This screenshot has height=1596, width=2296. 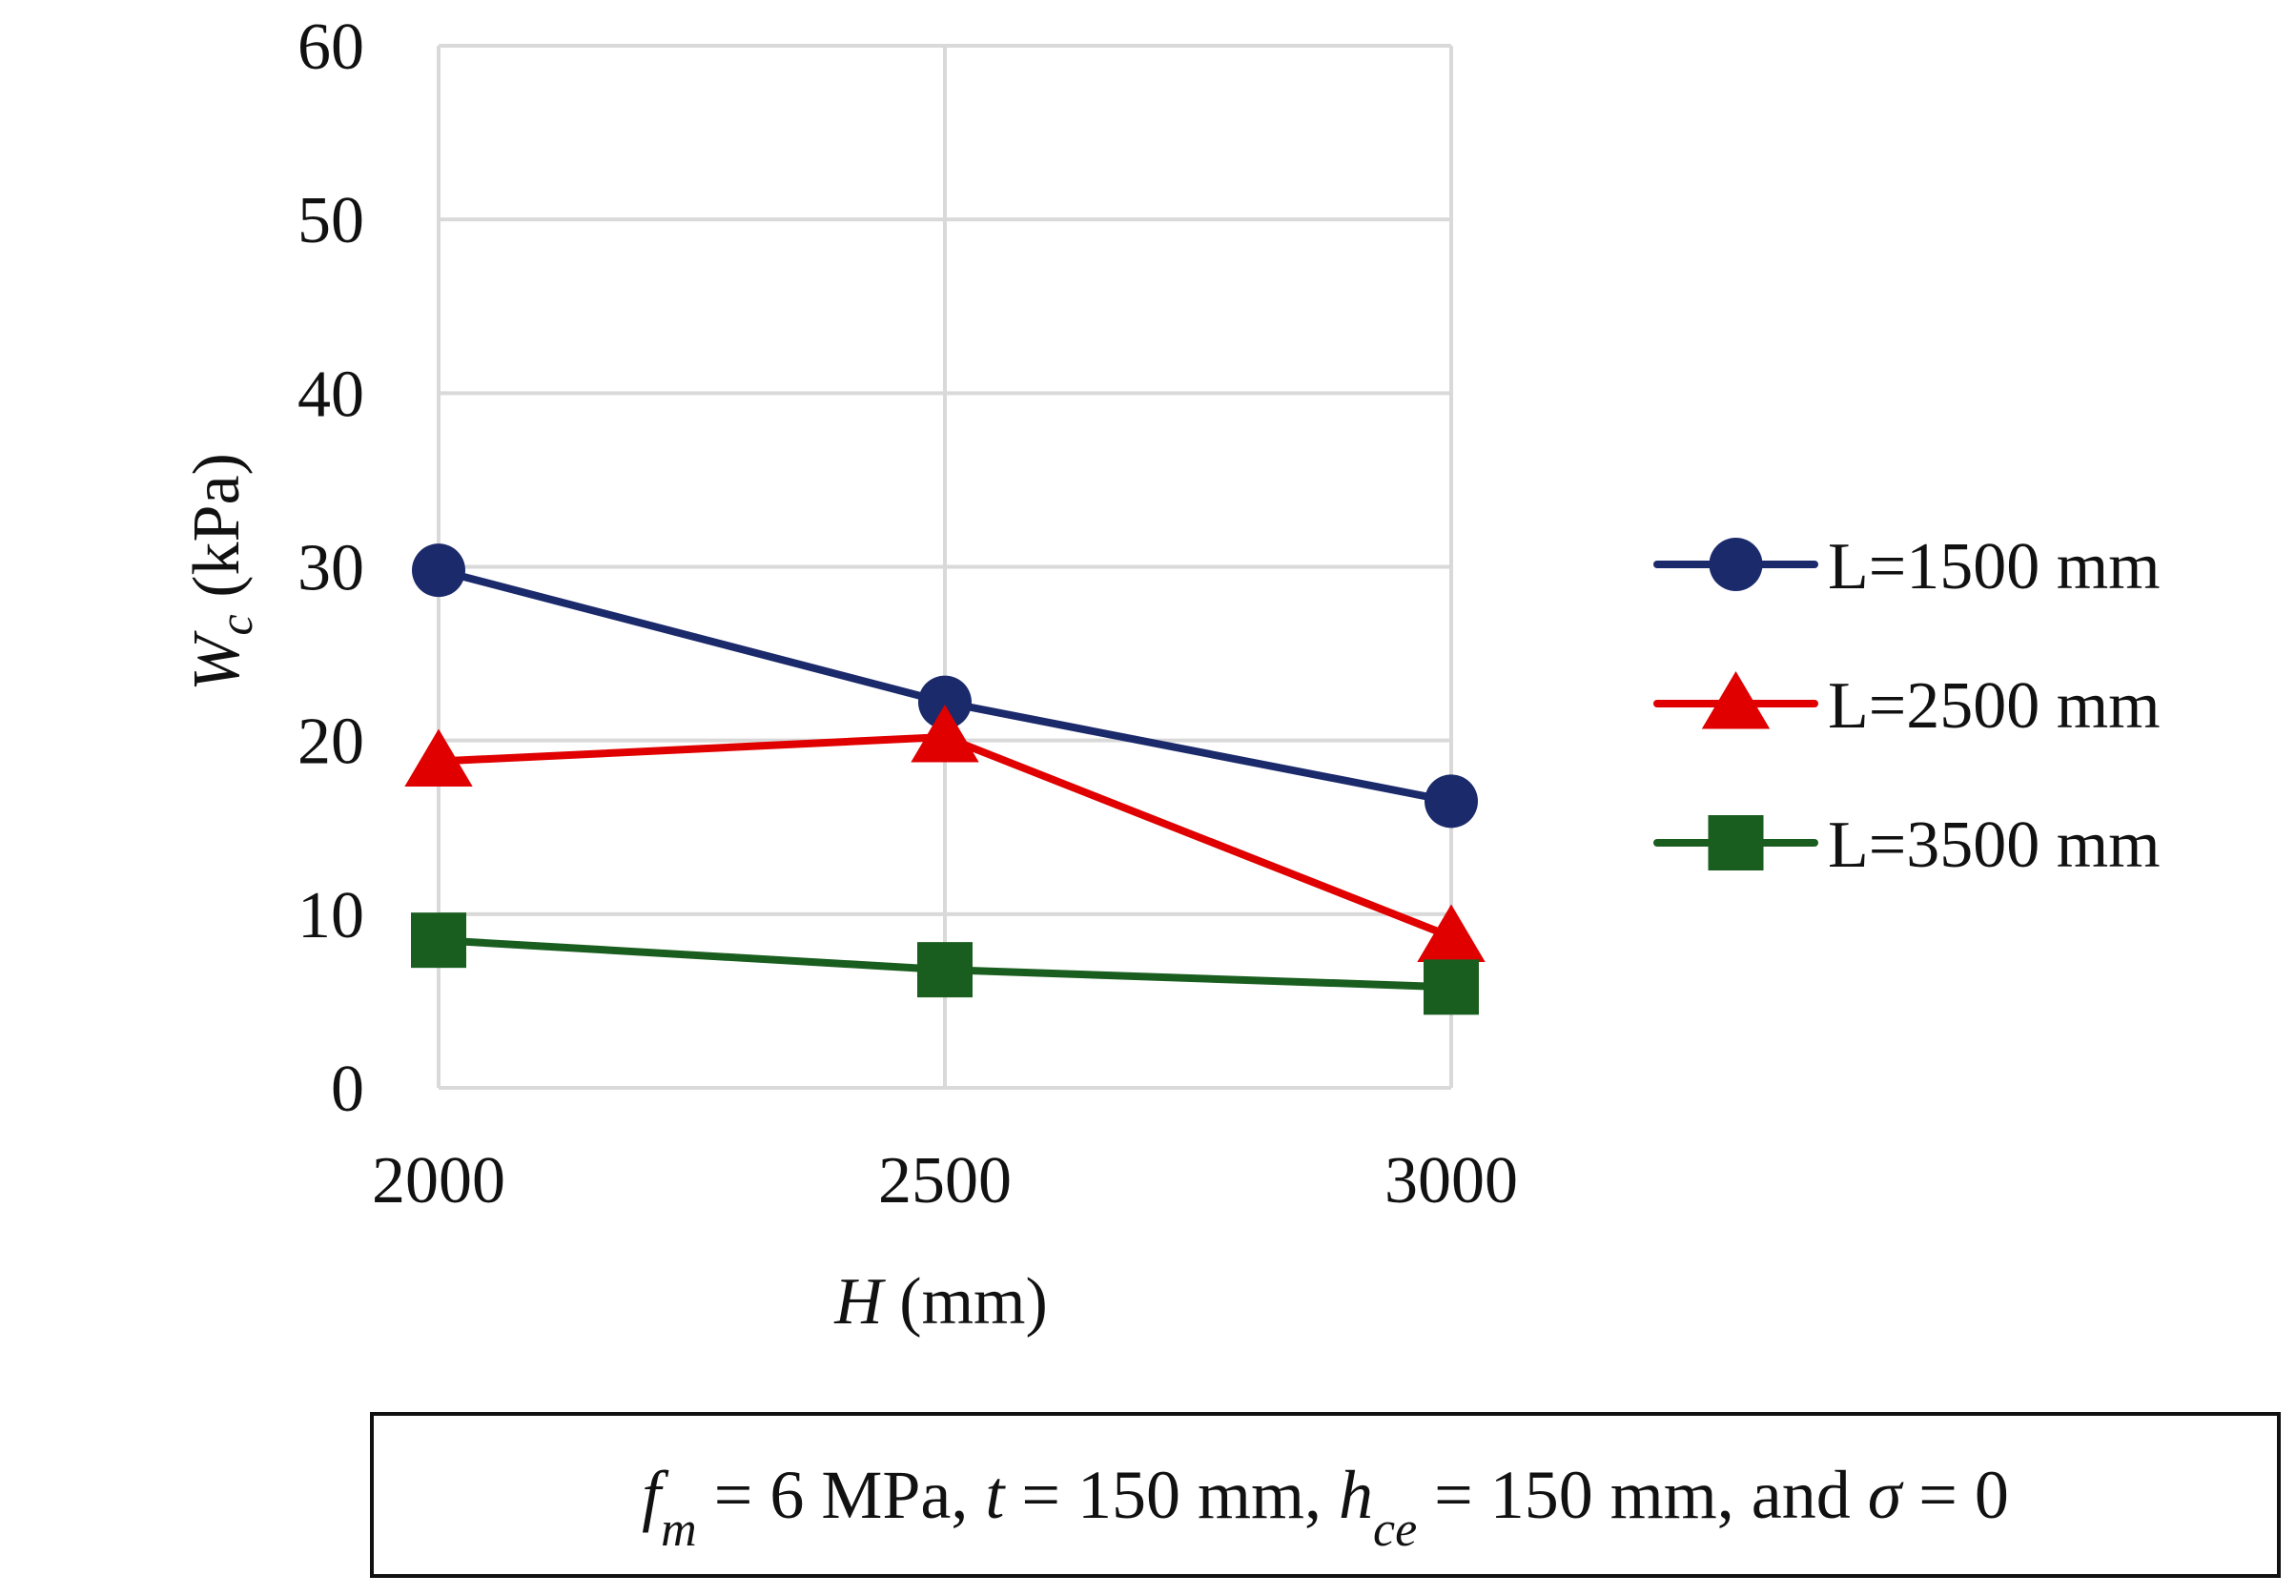 What do you see at coordinates (1395, 1530) in the screenshot?
I see `caption-part: ce` at bounding box center [1395, 1530].